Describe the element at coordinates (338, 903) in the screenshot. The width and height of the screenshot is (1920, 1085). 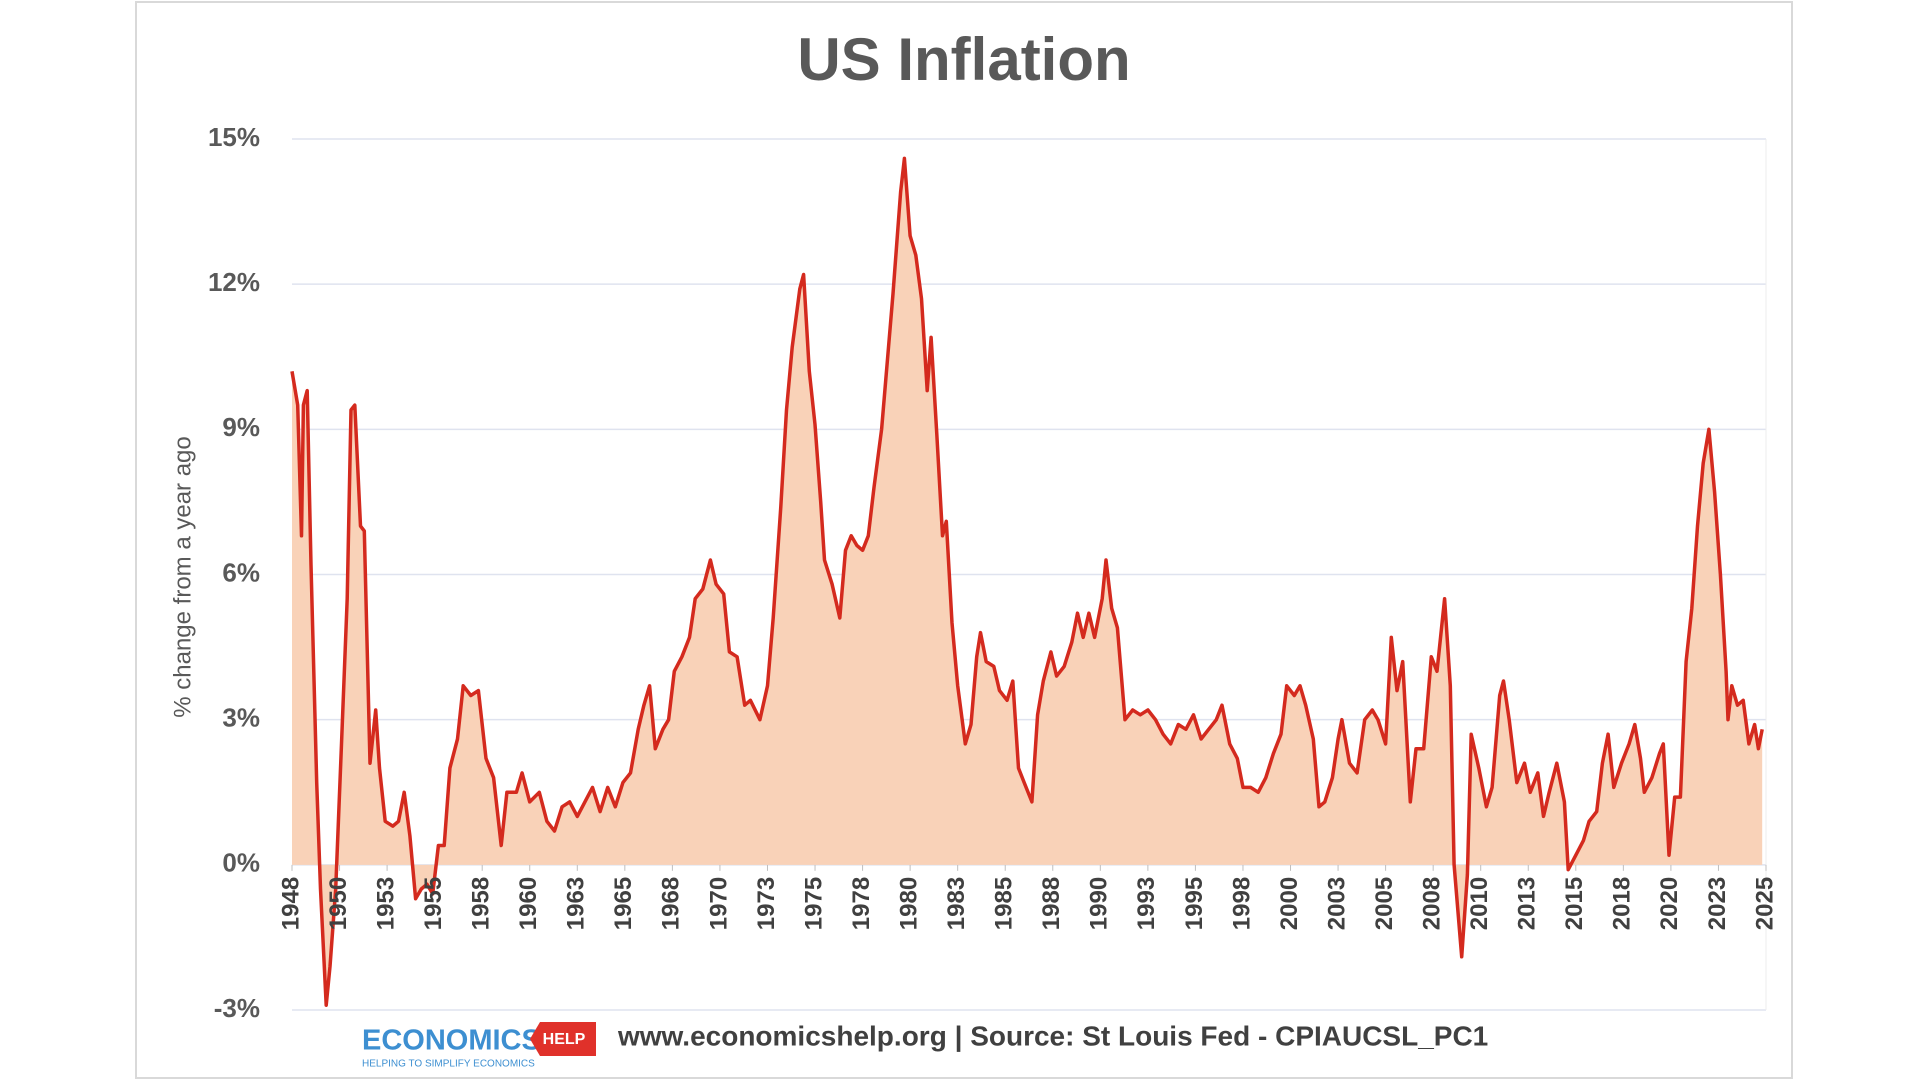
I see `x-tick-label: 1950` at that location.